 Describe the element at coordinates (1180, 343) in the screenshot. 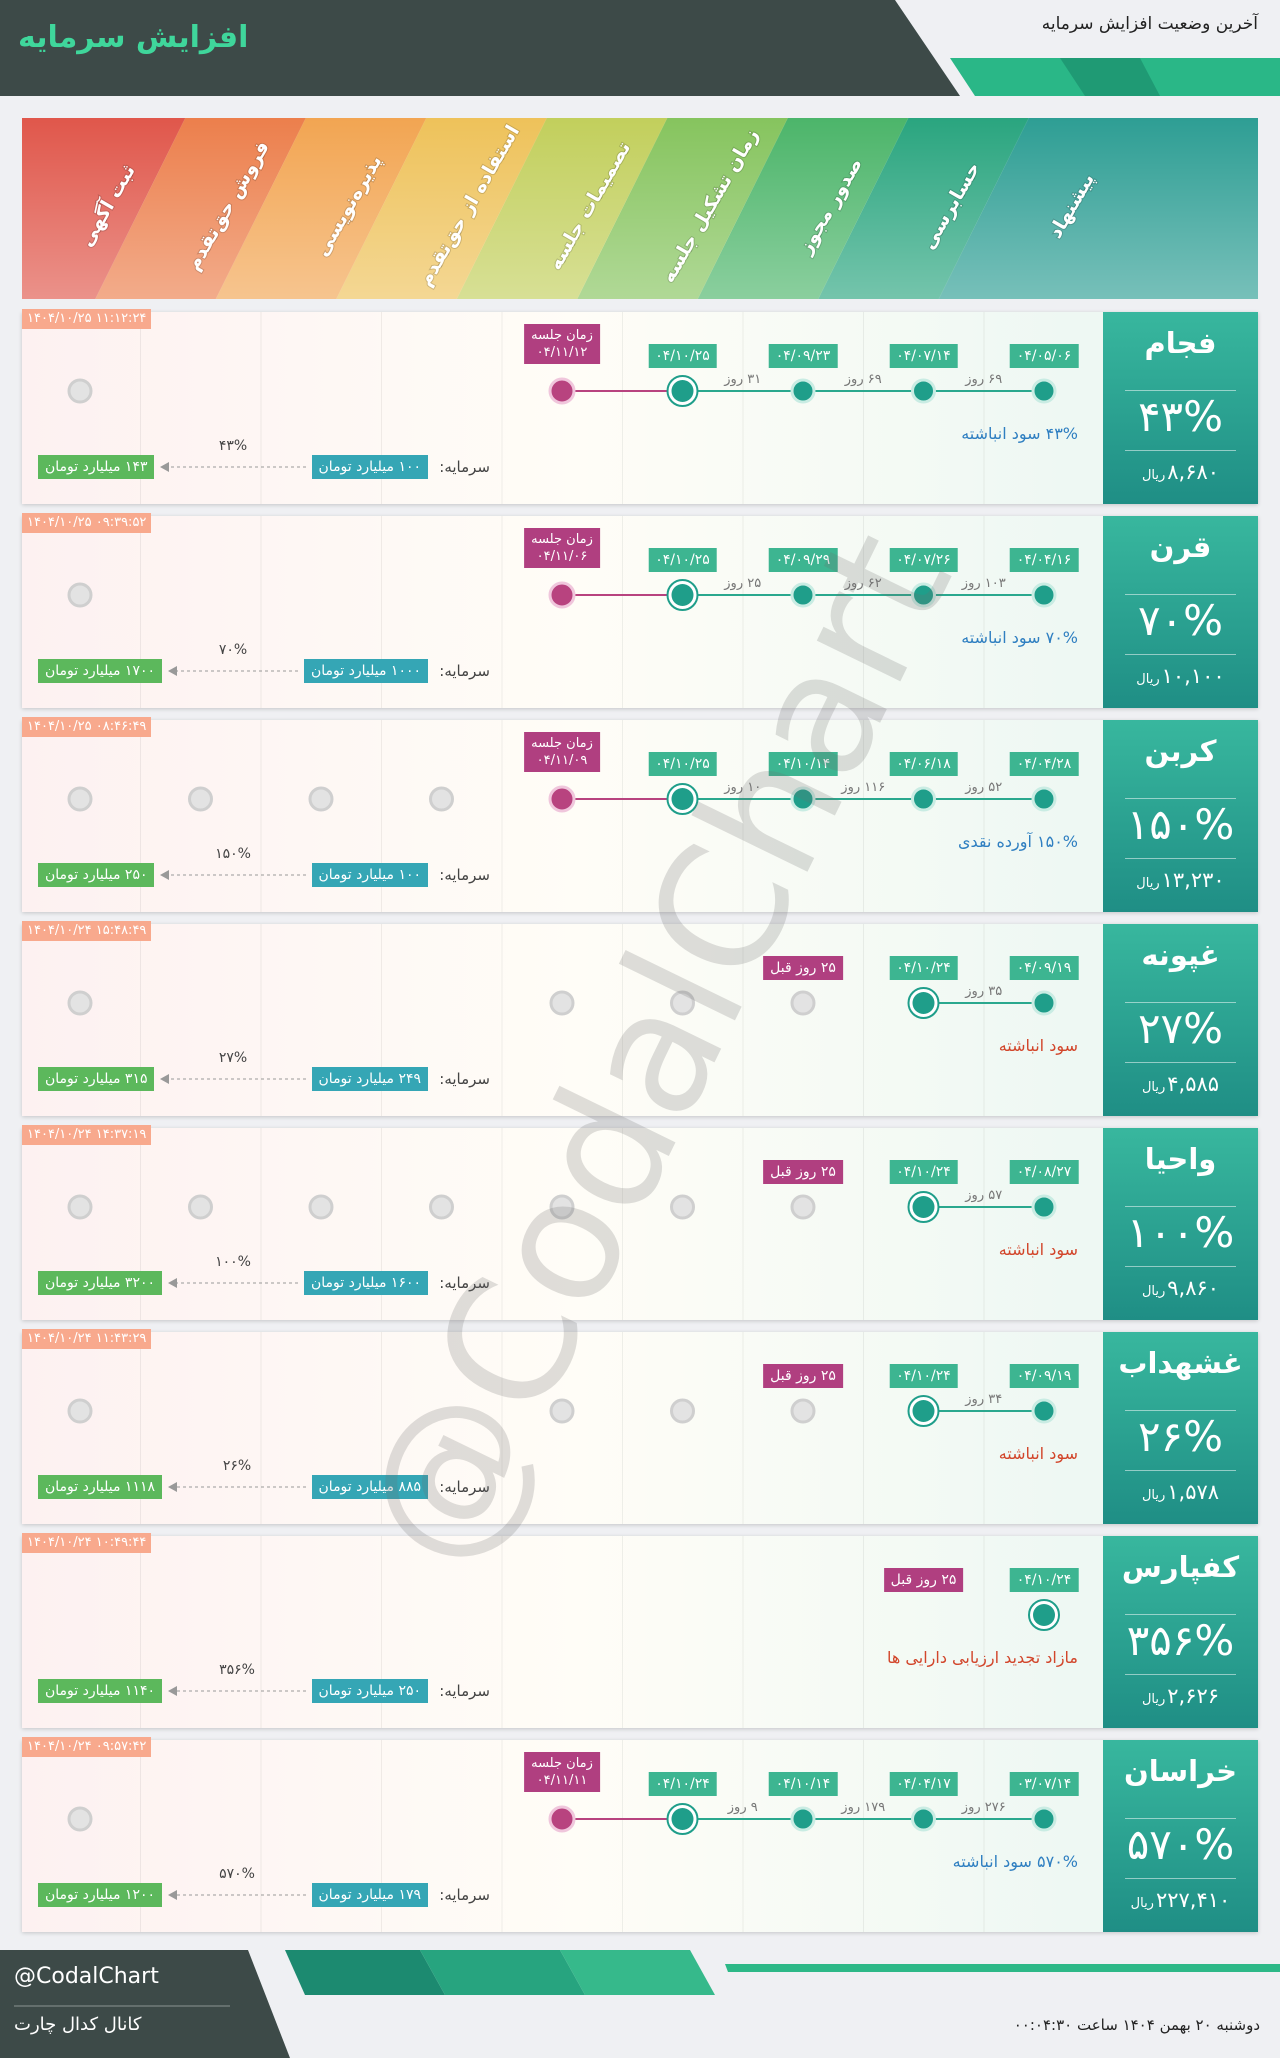

I see `company-name: فجام` at that location.